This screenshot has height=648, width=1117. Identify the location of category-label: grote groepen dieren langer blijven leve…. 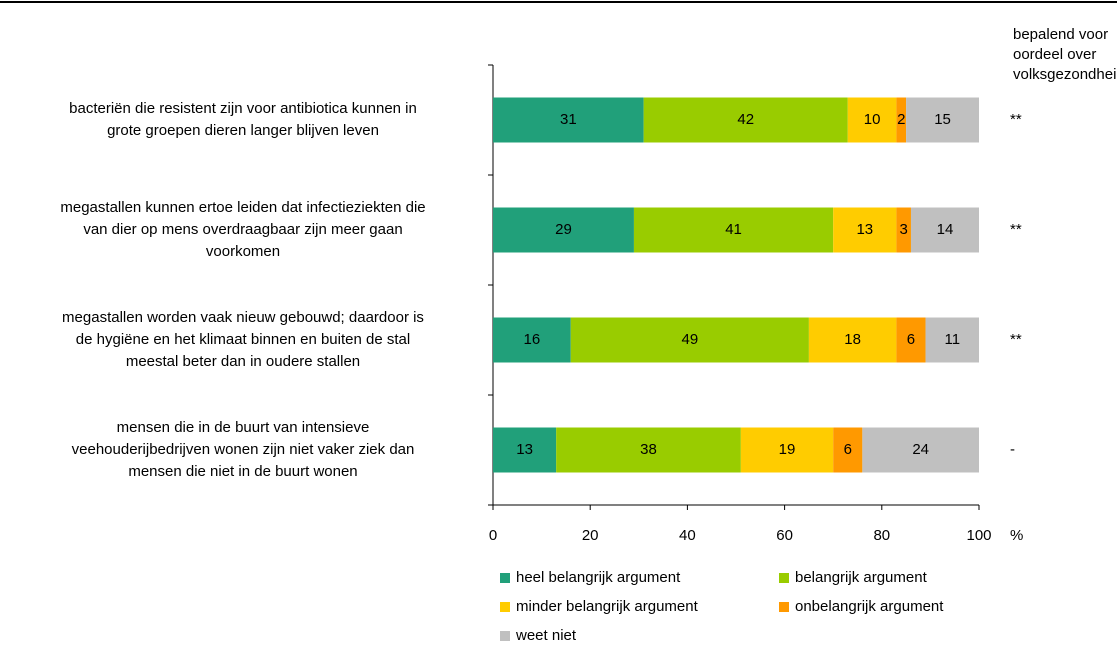
(243, 130).